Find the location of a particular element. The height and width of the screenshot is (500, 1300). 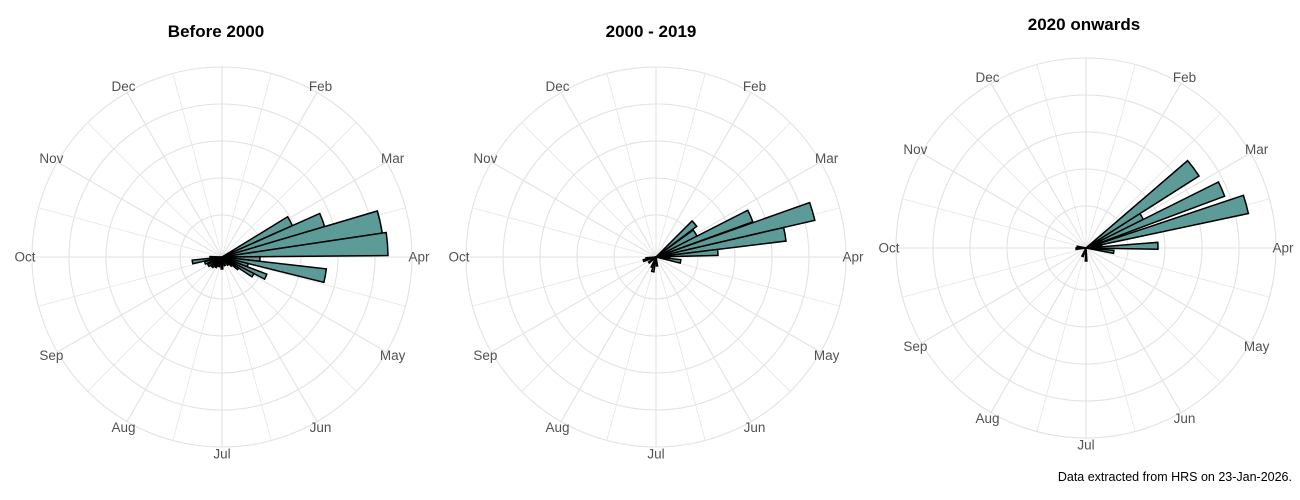

chart-title-before-2000: Before 2000 is located at coordinates (216, 31).